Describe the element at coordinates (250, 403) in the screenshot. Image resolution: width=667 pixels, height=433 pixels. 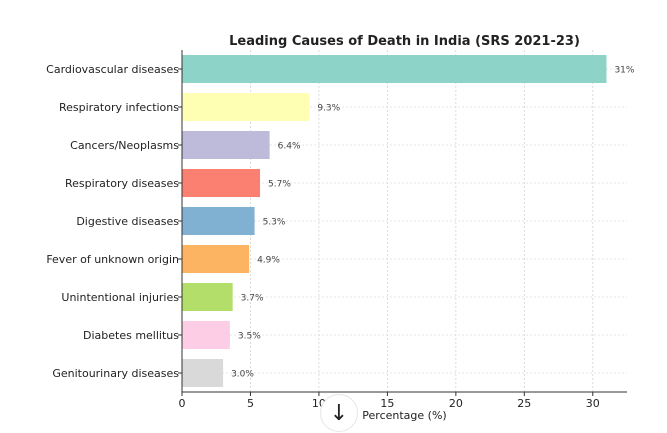
I see `x-tick-label: 5` at that location.